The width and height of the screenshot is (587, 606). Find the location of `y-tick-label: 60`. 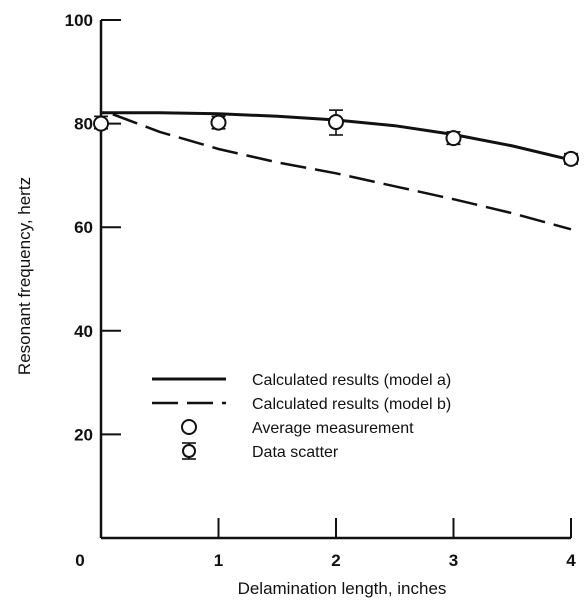

y-tick-label: 60 is located at coordinates (83, 227).